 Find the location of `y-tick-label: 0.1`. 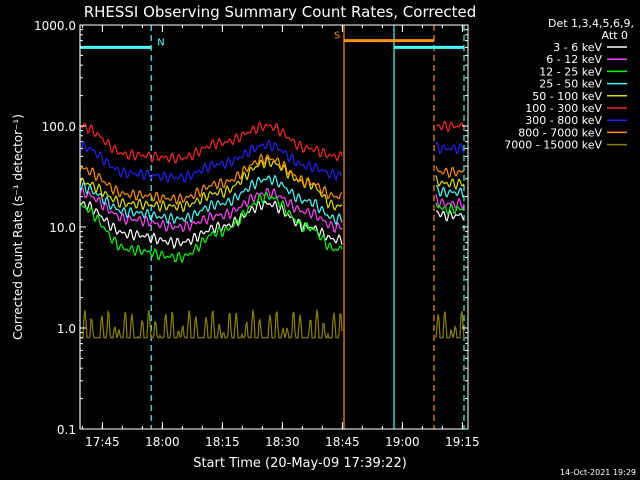

y-tick-label: 0.1 is located at coordinates (66, 430).